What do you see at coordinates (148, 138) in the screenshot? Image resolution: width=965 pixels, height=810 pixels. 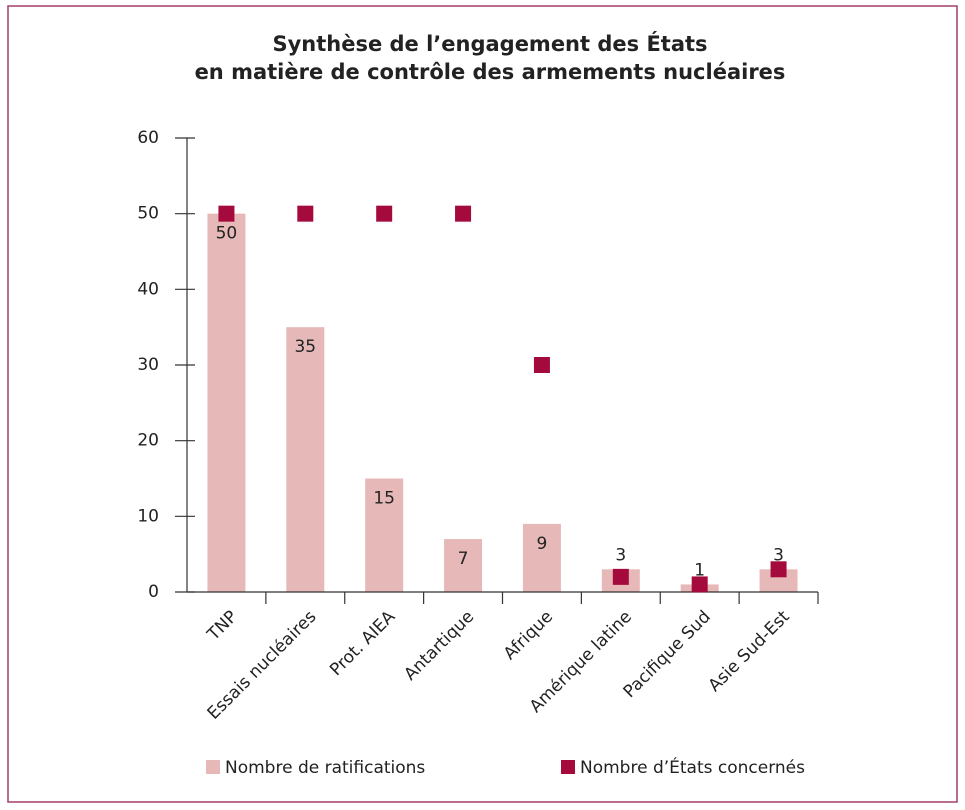 I see `y-tick-label: 60` at bounding box center [148, 138].